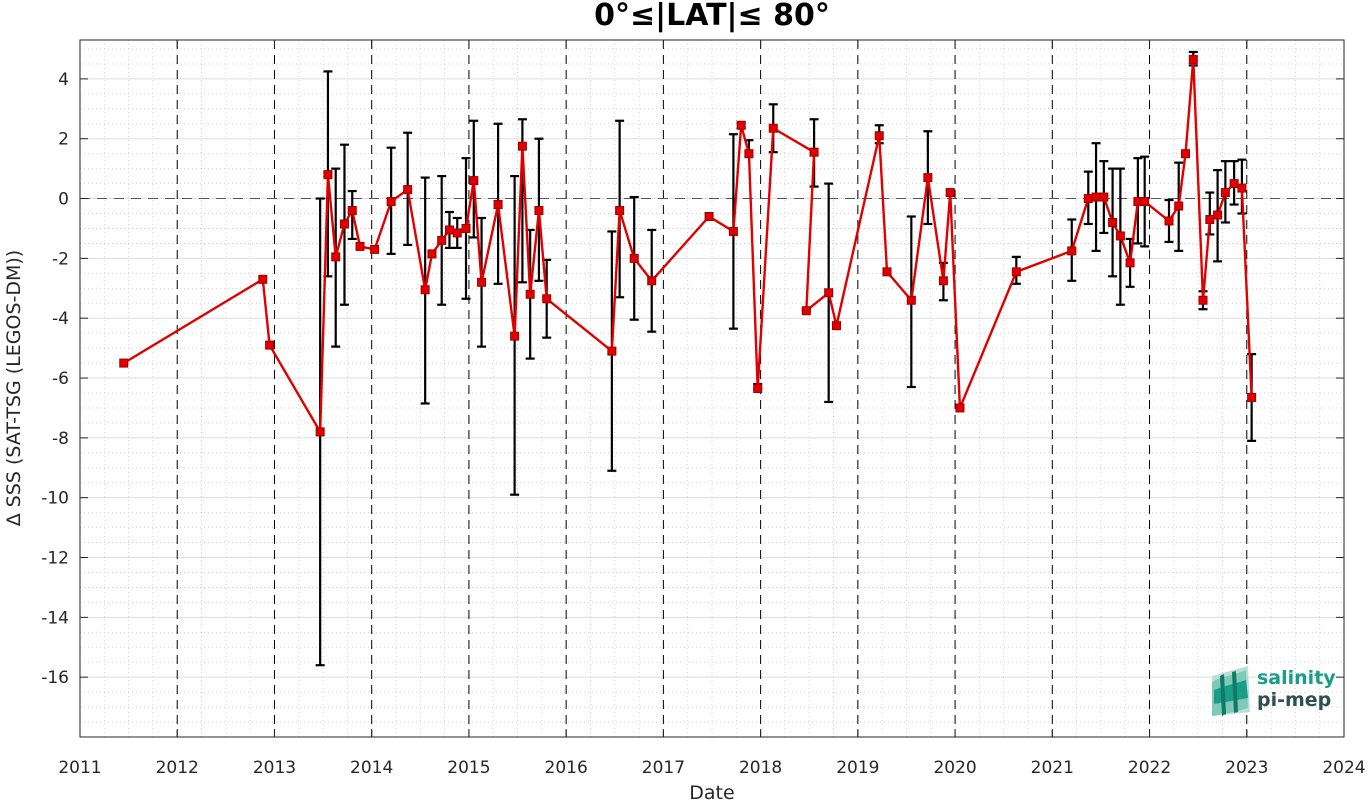 This screenshot has height=801, width=1369. What do you see at coordinates (712, 16) in the screenshot?
I see `chart-title: 0°≤|LAT|≤ 80°` at bounding box center [712, 16].